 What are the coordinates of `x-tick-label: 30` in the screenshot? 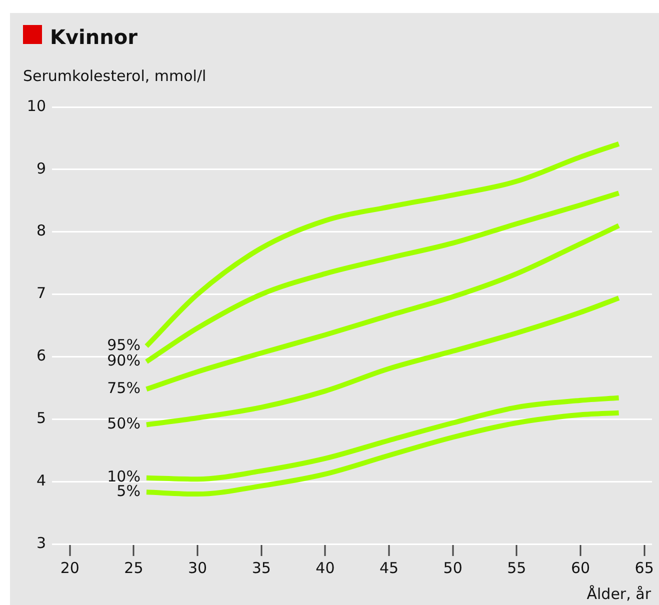 It's located at (198, 567).